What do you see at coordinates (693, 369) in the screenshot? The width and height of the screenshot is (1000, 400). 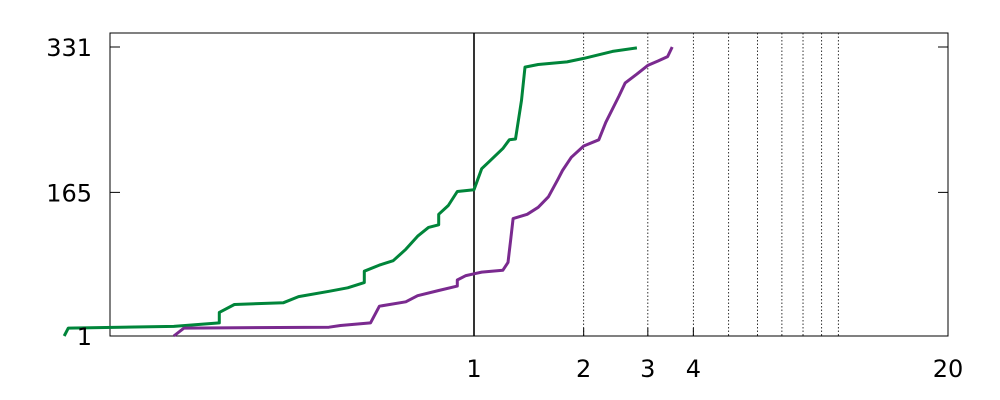 I see `x-tick-label-3: 4` at bounding box center [693, 369].